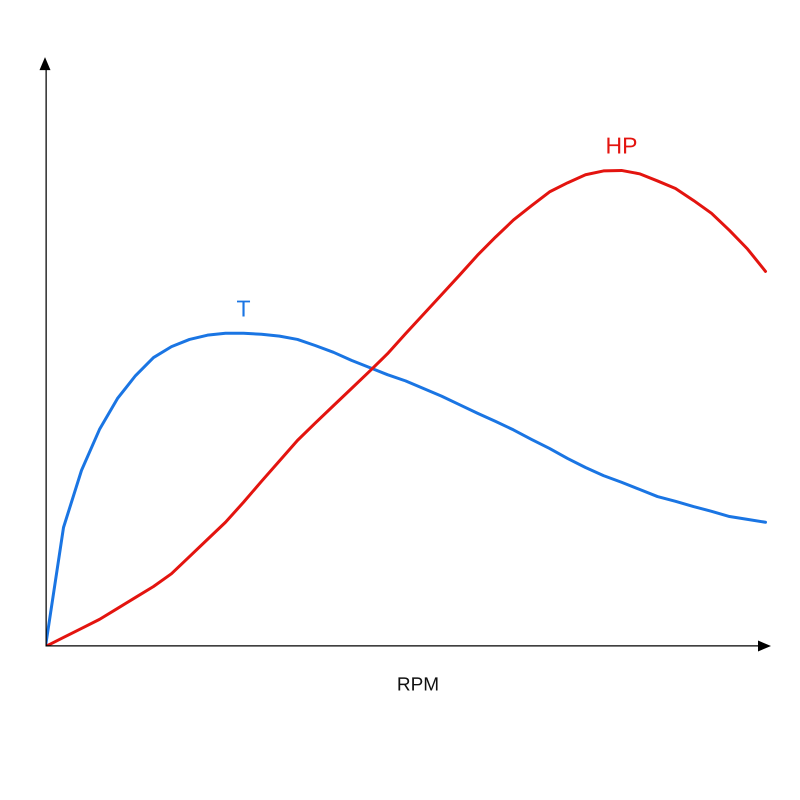  Describe the element at coordinates (418, 685) in the screenshot. I see `x-axis-title: RPM` at that location.